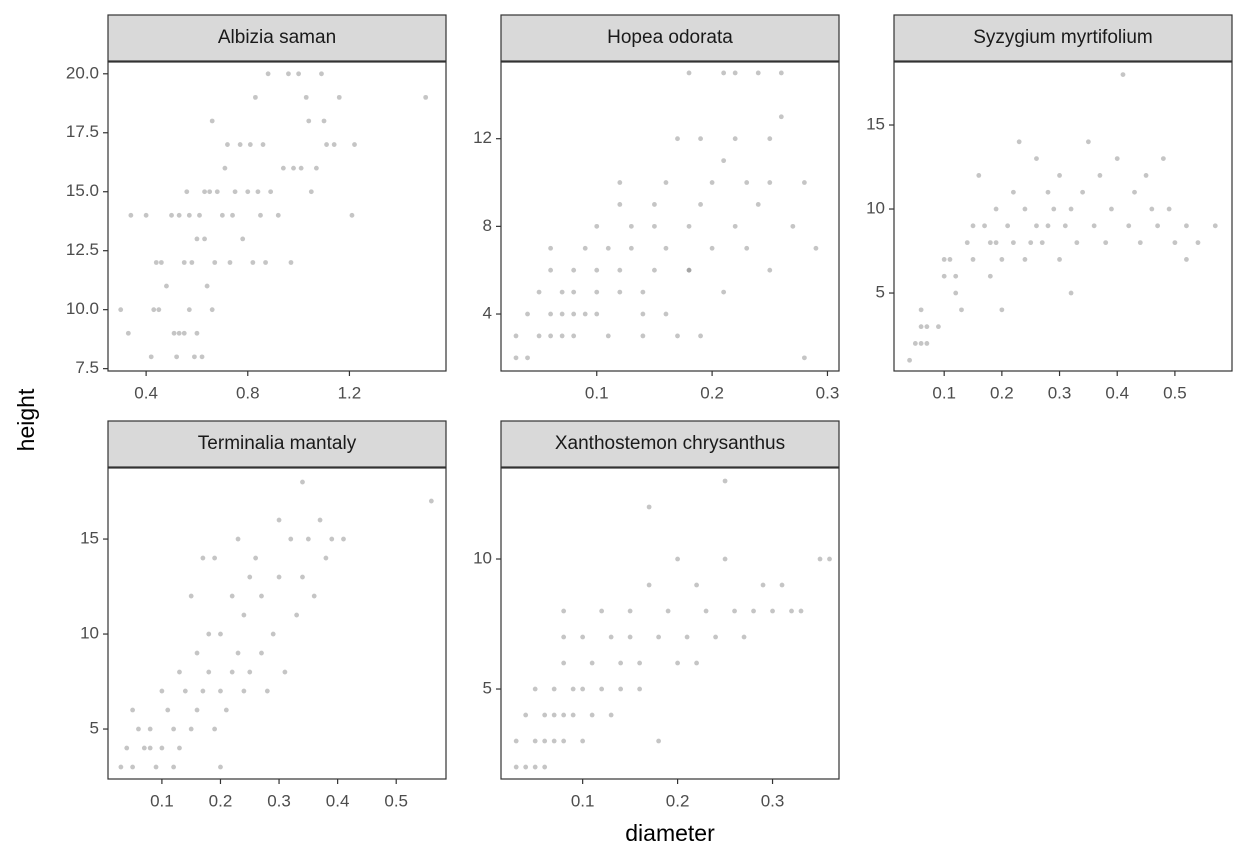 This screenshot has width=1248, height=865. What do you see at coordinates (396, 800) in the screenshot?
I see `x-tick-label: 0.5` at bounding box center [396, 800].